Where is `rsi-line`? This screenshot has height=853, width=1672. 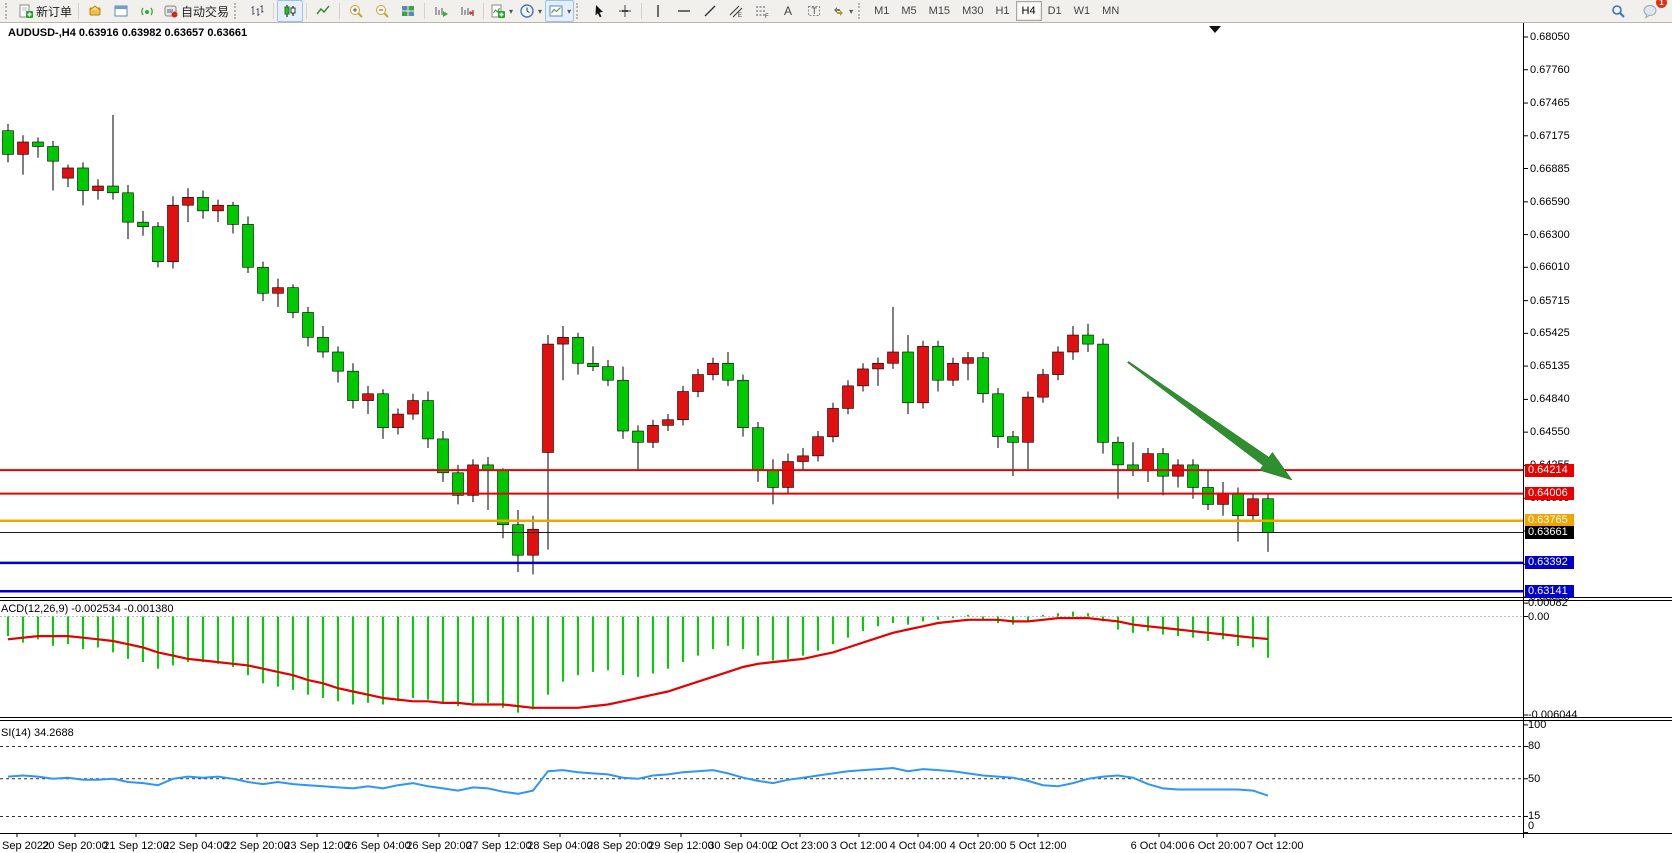
rsi-line is located at coordinates (638, 781).